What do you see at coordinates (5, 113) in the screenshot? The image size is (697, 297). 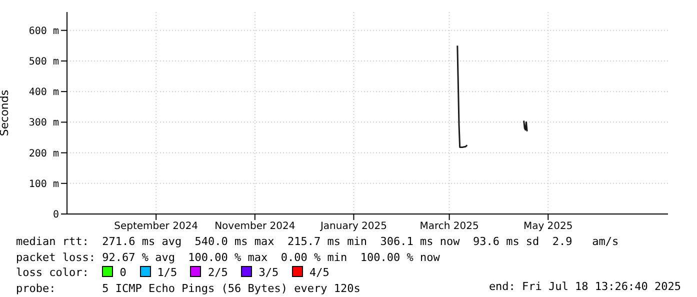 I see `y-axis-title: Seconds` at bounding box center [5, 113].